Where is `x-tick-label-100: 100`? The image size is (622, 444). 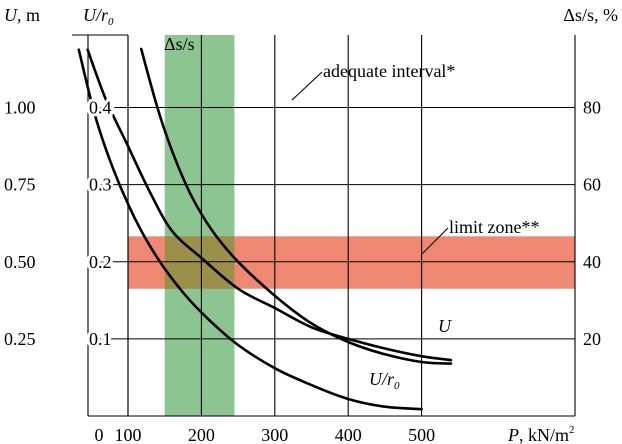
x-tick-label-100: 100 is located at coordinates (128, 434).